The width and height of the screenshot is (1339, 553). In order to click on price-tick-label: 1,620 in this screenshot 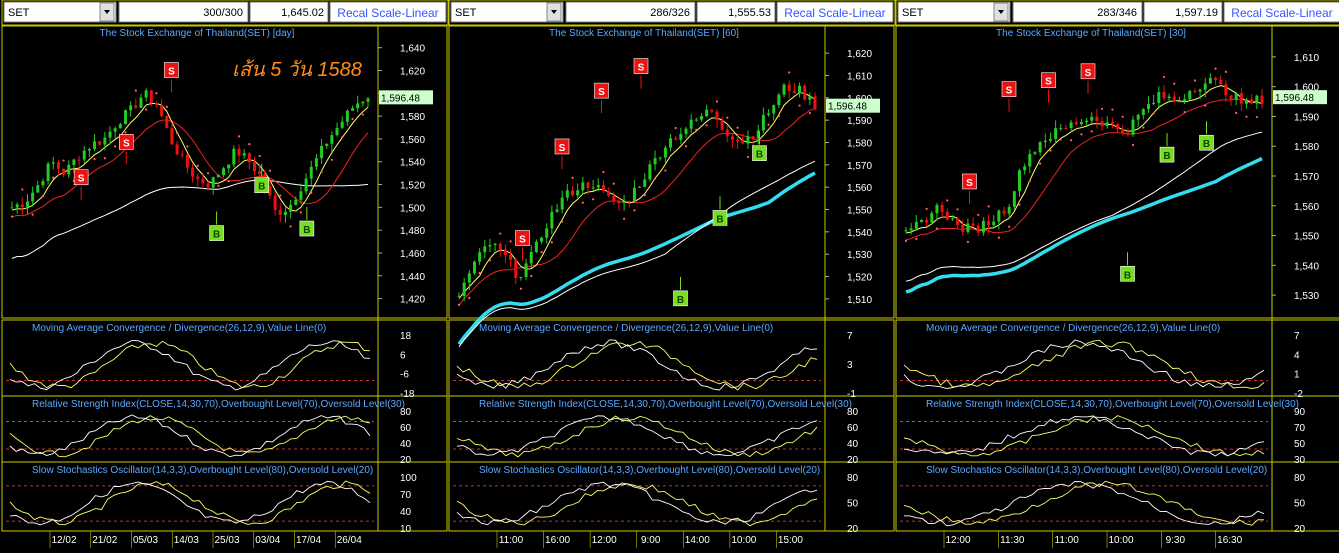, I will do `click(859, 54)`.